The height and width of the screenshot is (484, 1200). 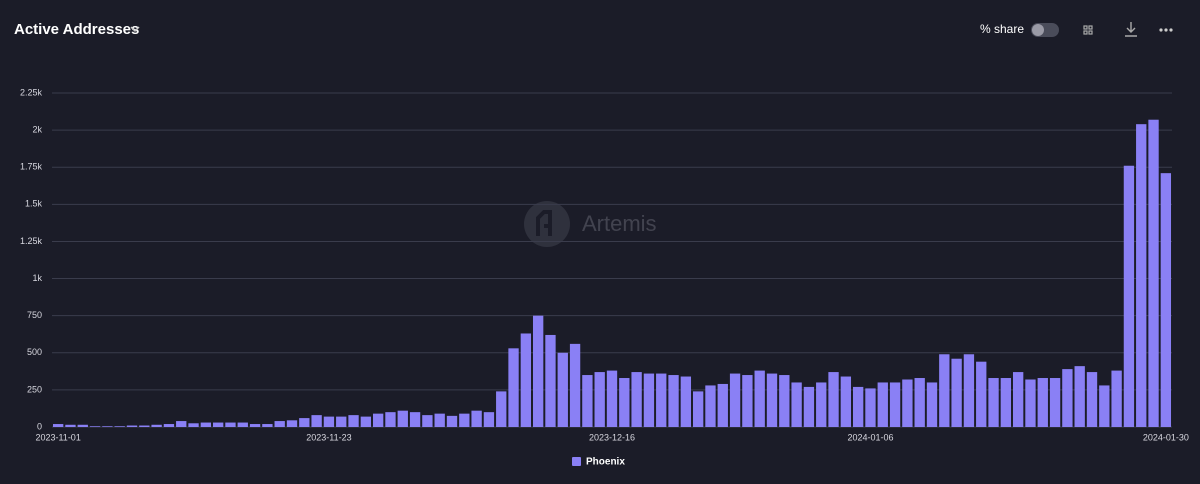 I want to click on y-tick-label: 1.5k, so click(x=34, y=204).